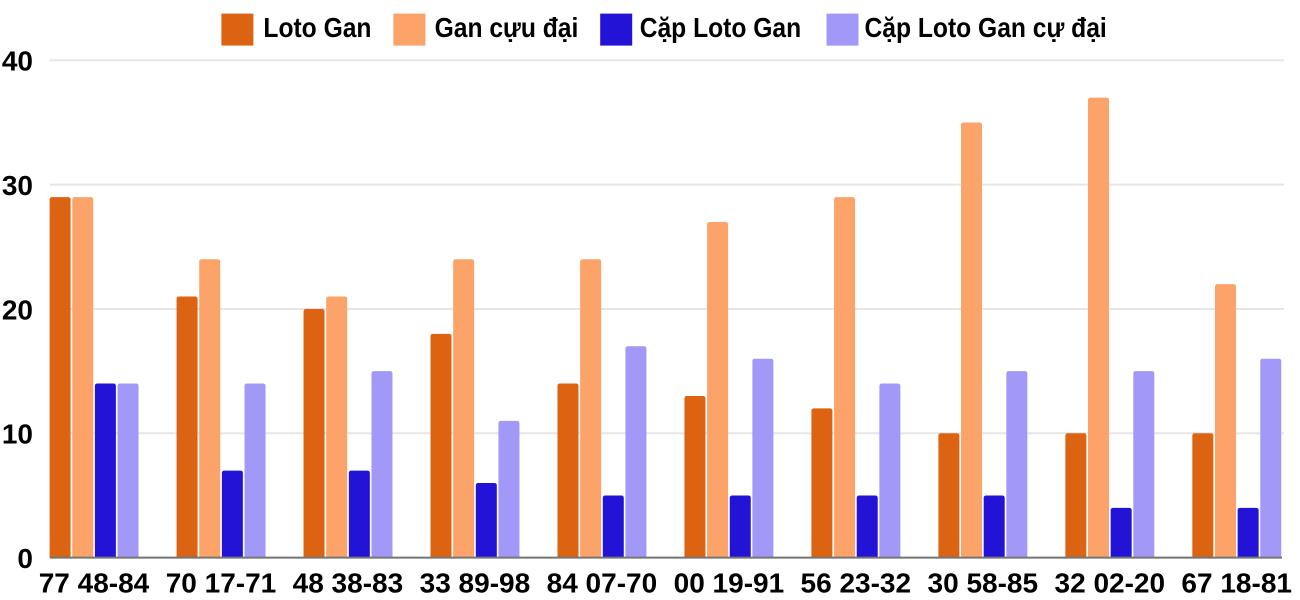 The height and width of the screenshot is (600, 1300). Describe the element at coordinates (94, 583) in the screenshot. I see `svg-text: 77 48-84` at that location.